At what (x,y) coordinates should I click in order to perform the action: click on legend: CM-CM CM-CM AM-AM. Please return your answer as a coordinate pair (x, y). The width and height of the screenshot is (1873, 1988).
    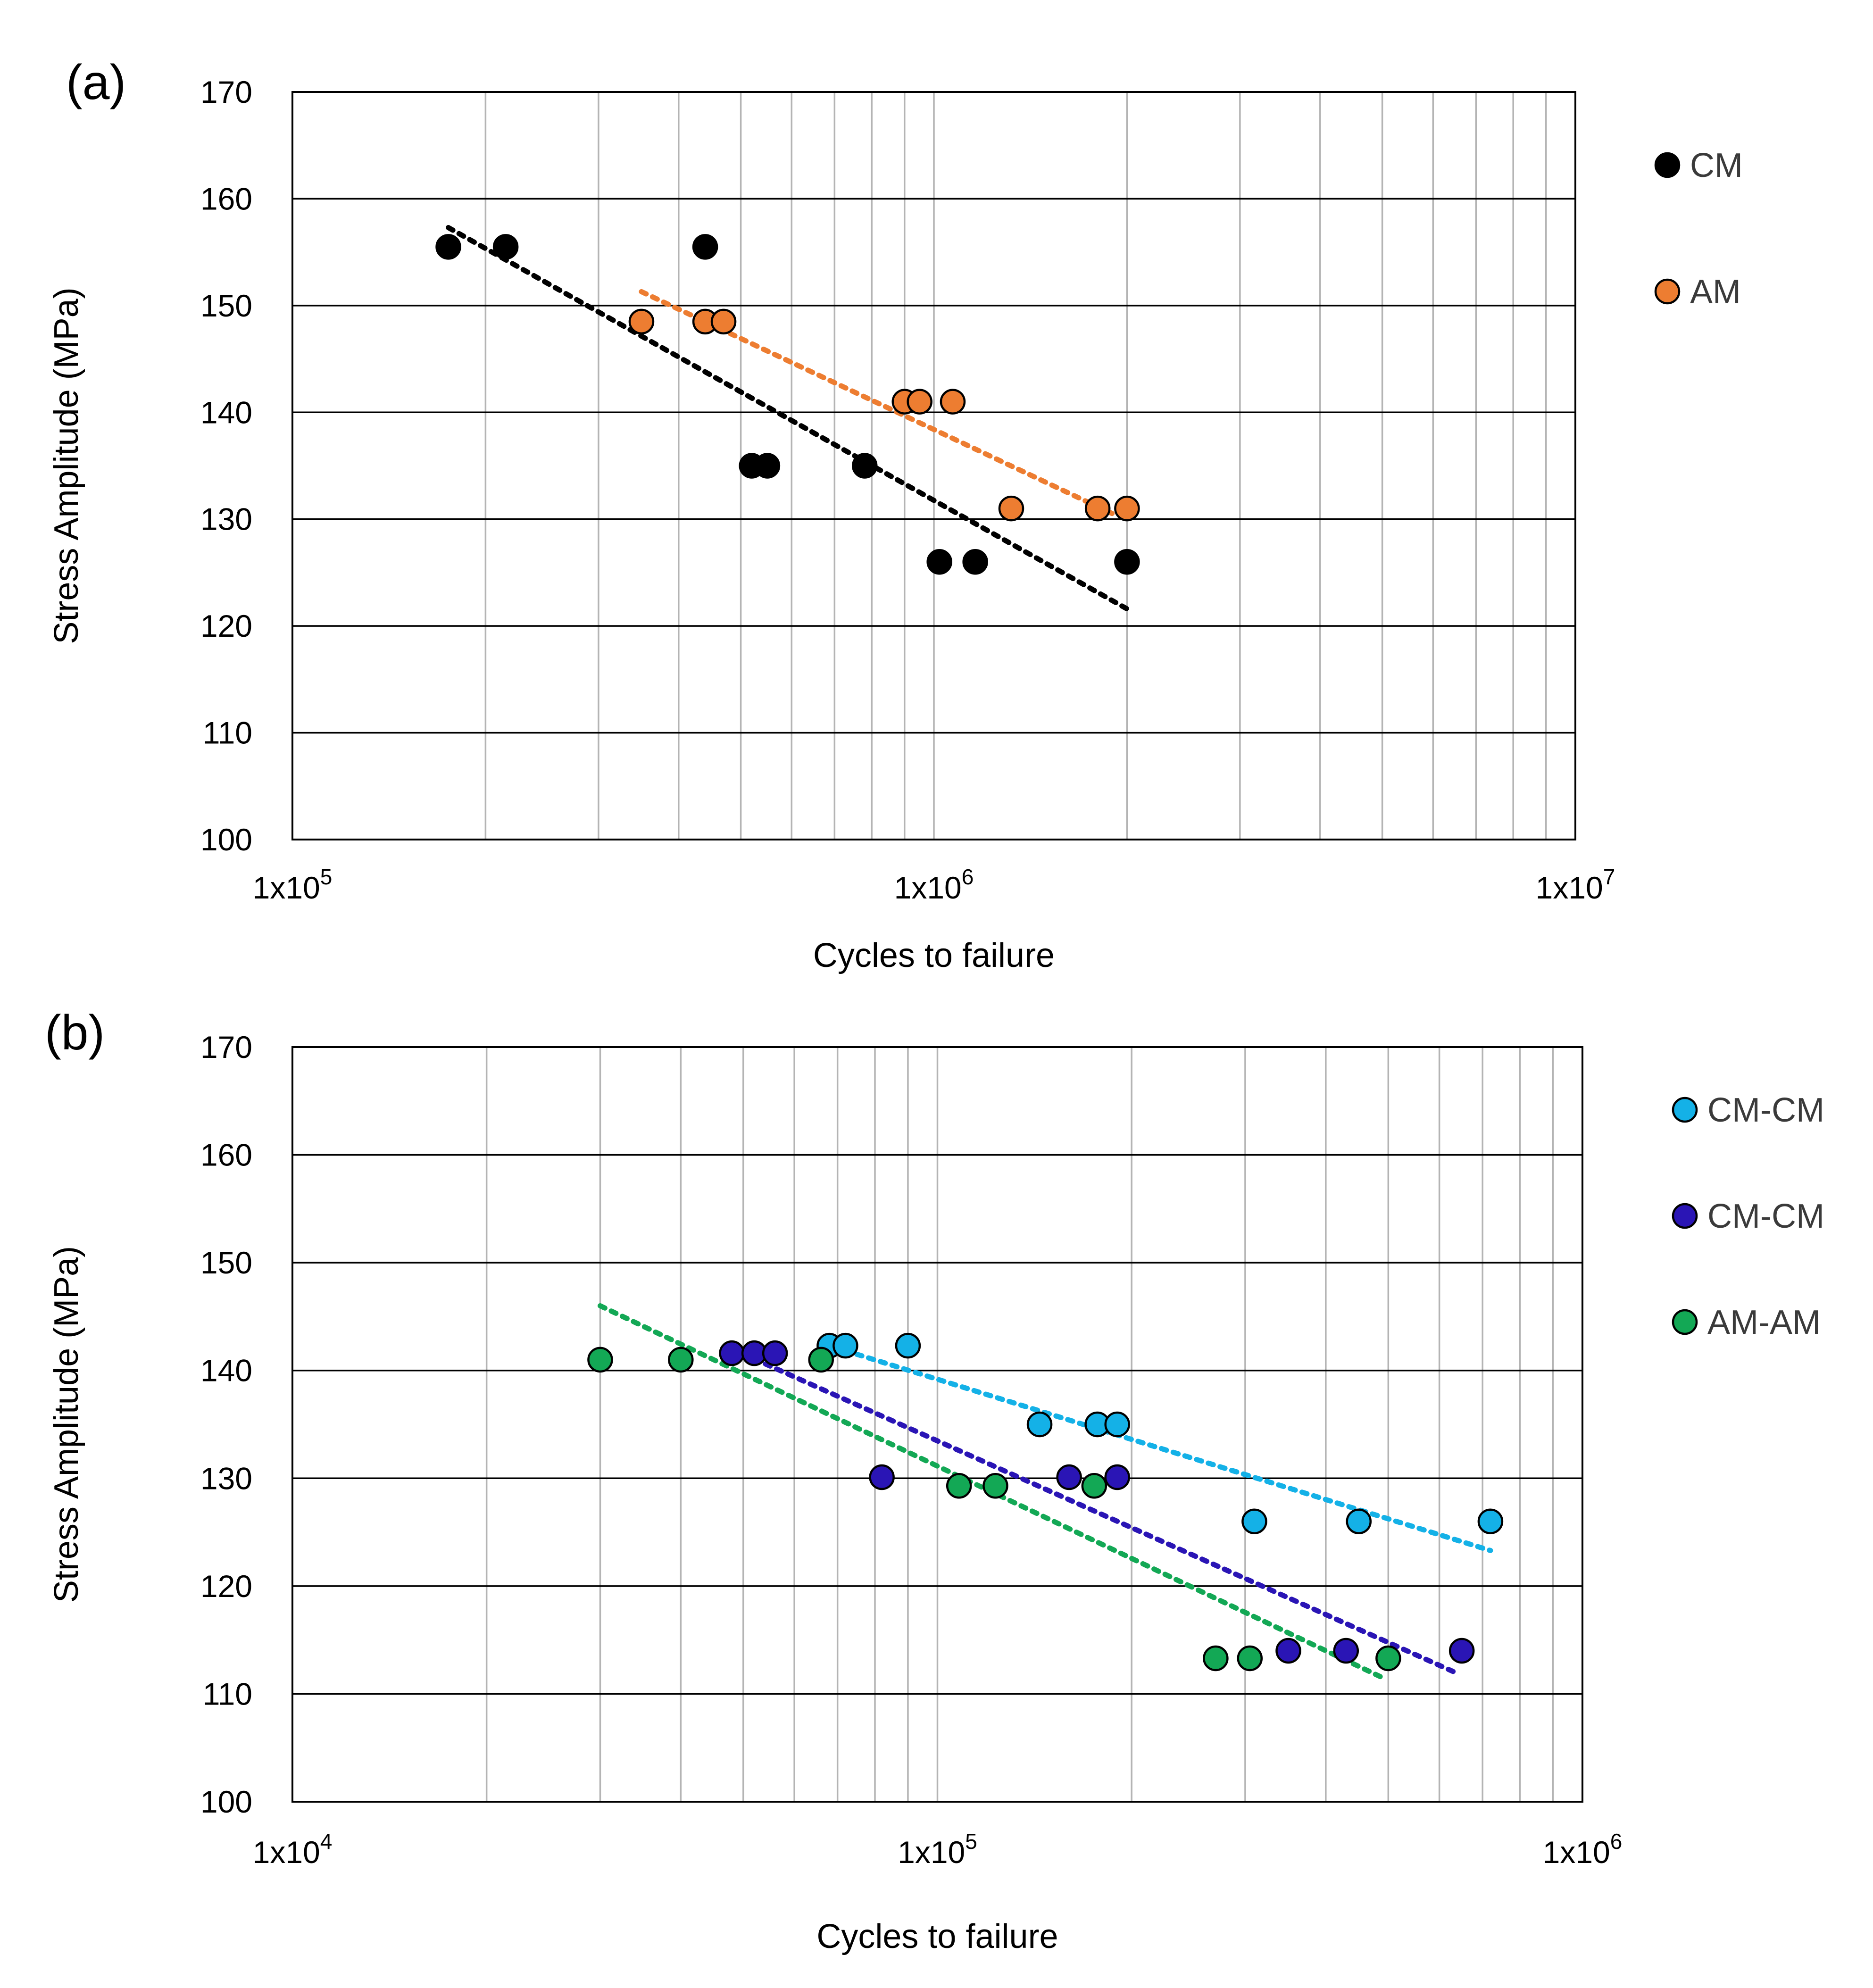
    Looking at the image, I should click on (1748, 1216).